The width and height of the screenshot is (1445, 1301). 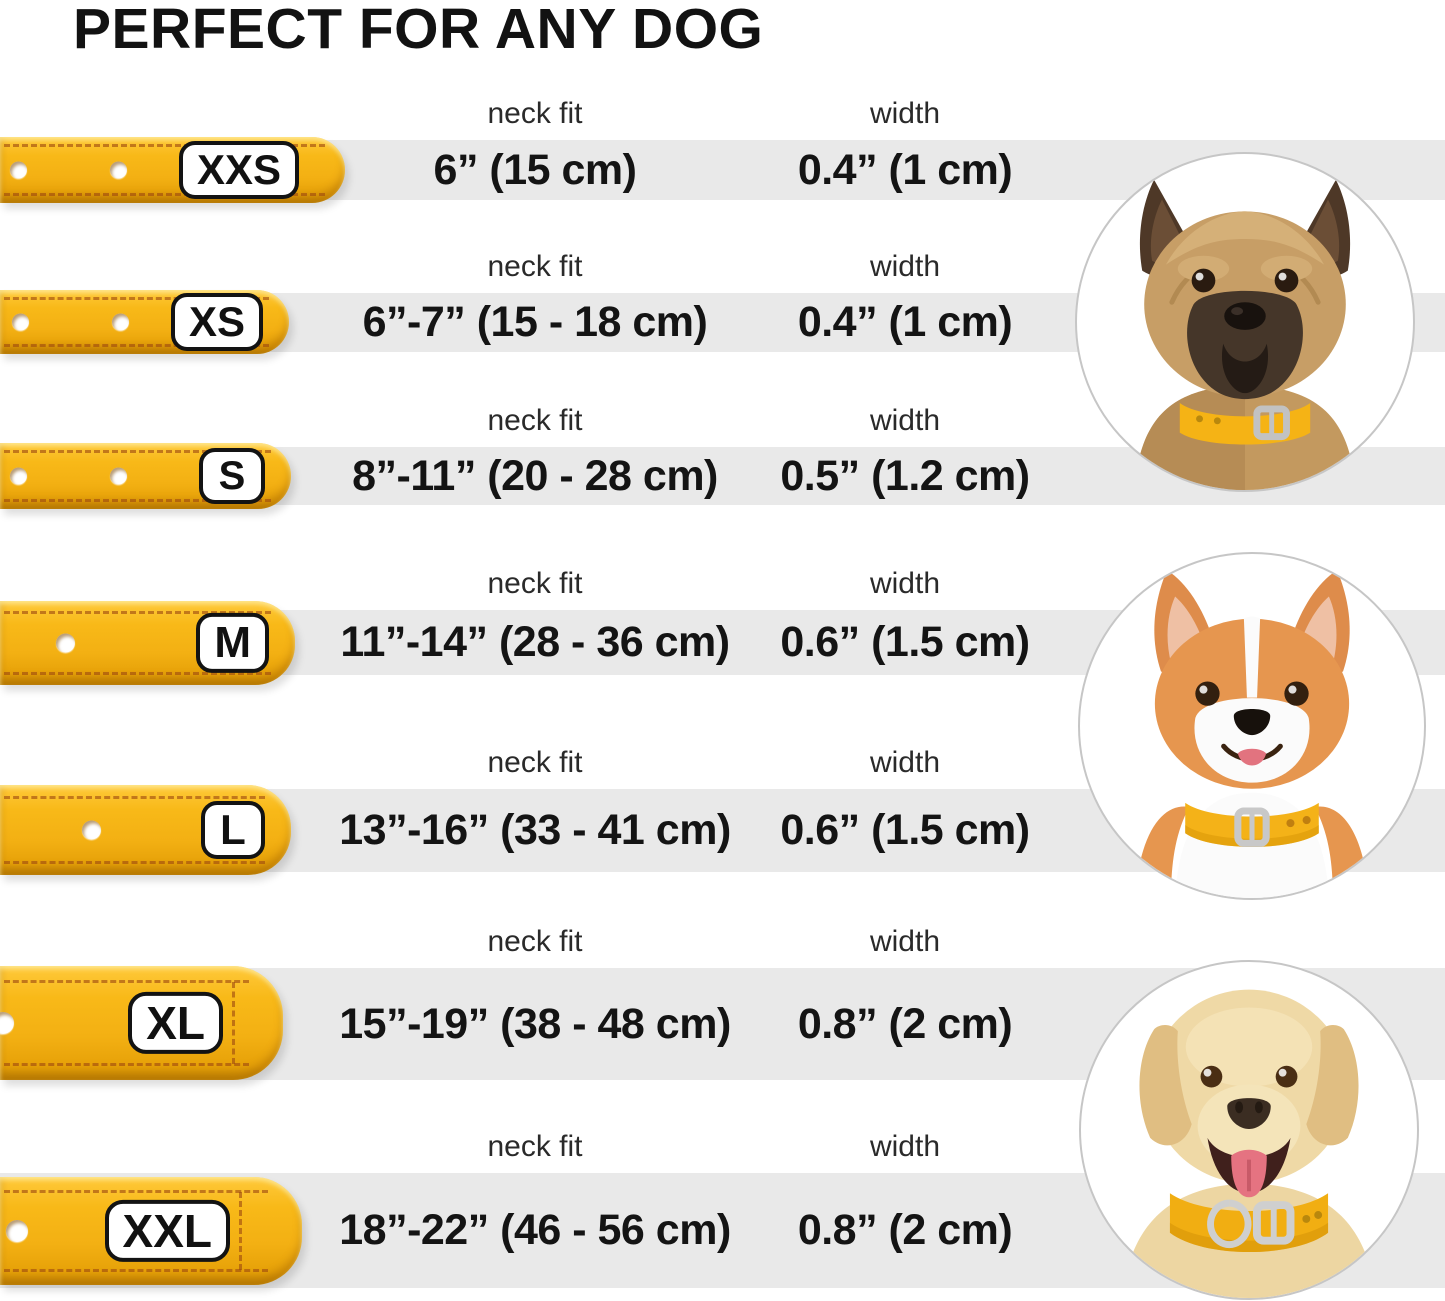 I want to click on corgi-illustration, so click(x=1252, y=734).